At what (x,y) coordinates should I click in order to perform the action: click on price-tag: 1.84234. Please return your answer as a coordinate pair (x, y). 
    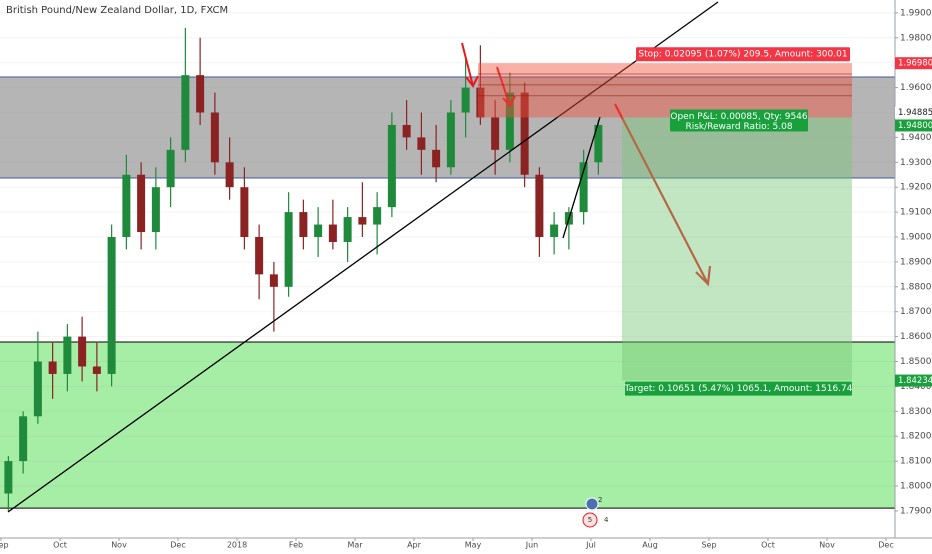
    Looking at the image, I should click on (915, 381).